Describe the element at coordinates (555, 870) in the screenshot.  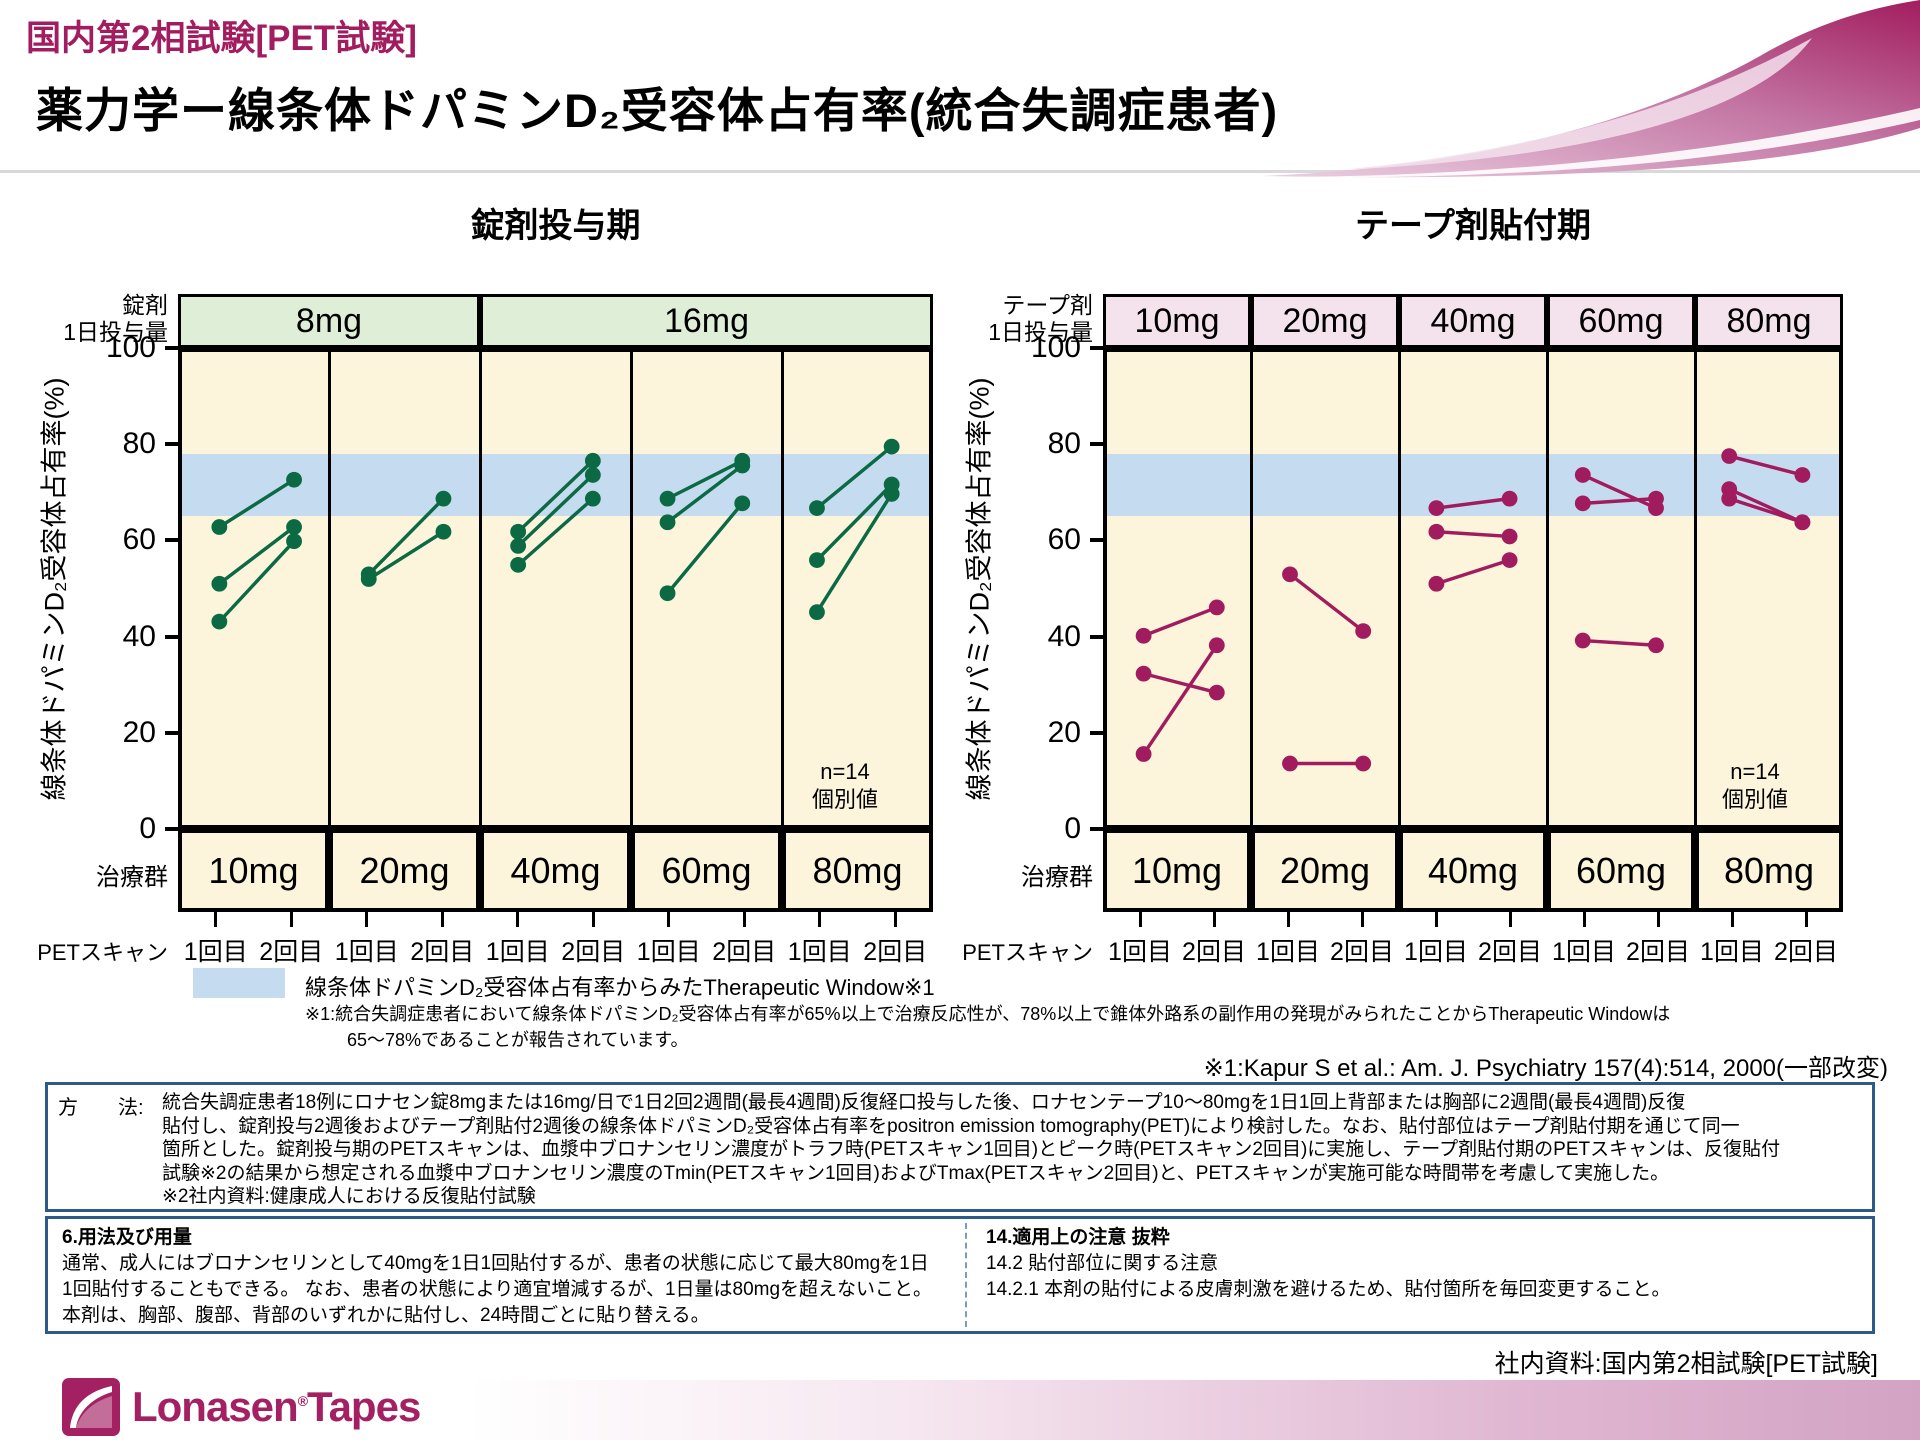
I see `treatment-cell-tablet-40mg: 40mg` at that location.